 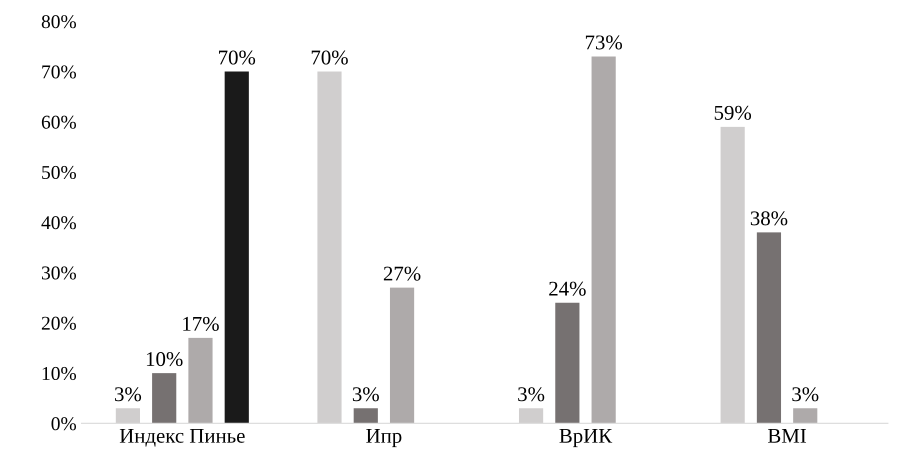 I want to click on x-tick-label: BMI, so click(x=787, y=436).